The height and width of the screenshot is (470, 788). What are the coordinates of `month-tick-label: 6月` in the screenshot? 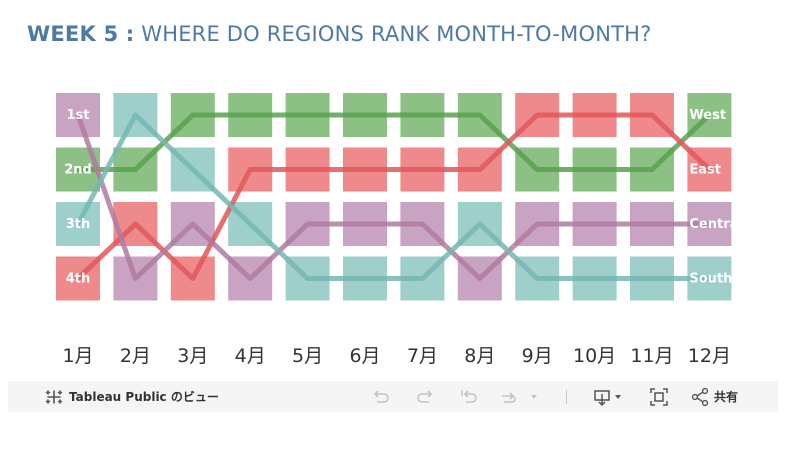 It's located at (364, 356).